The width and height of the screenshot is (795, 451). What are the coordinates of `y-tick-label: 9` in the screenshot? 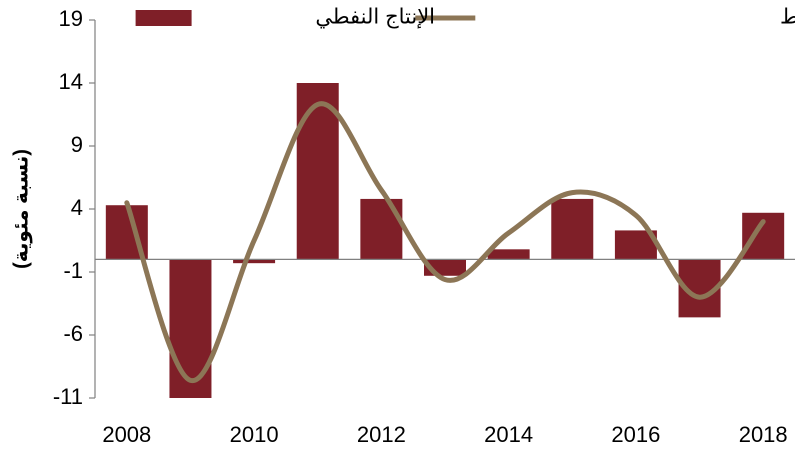 It's located at (77, 144).